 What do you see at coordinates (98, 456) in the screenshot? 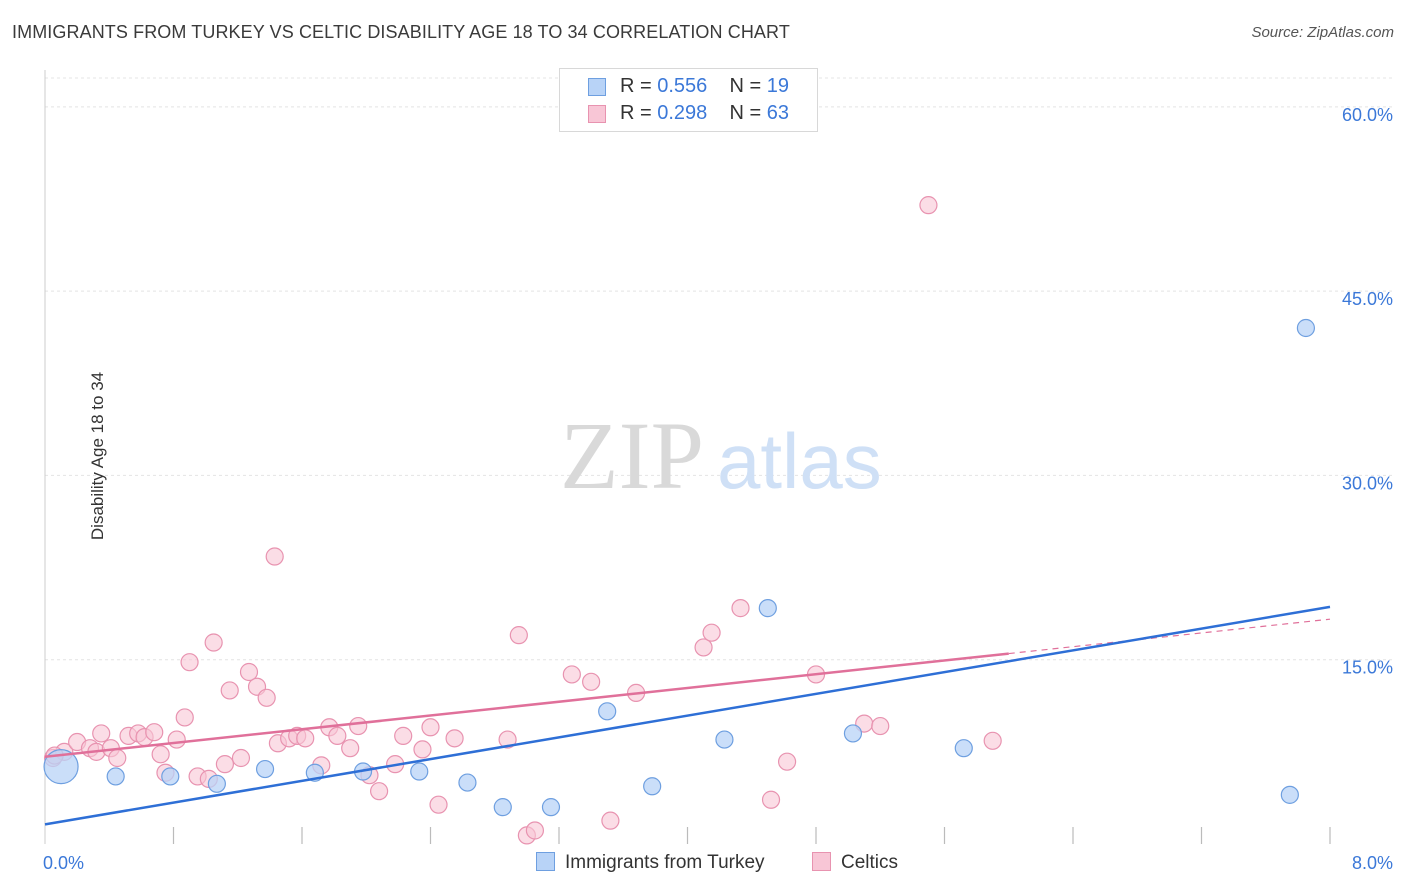
I see `y-axis-label: Disability Age 18 to 34` at bounding box center [98, 456].